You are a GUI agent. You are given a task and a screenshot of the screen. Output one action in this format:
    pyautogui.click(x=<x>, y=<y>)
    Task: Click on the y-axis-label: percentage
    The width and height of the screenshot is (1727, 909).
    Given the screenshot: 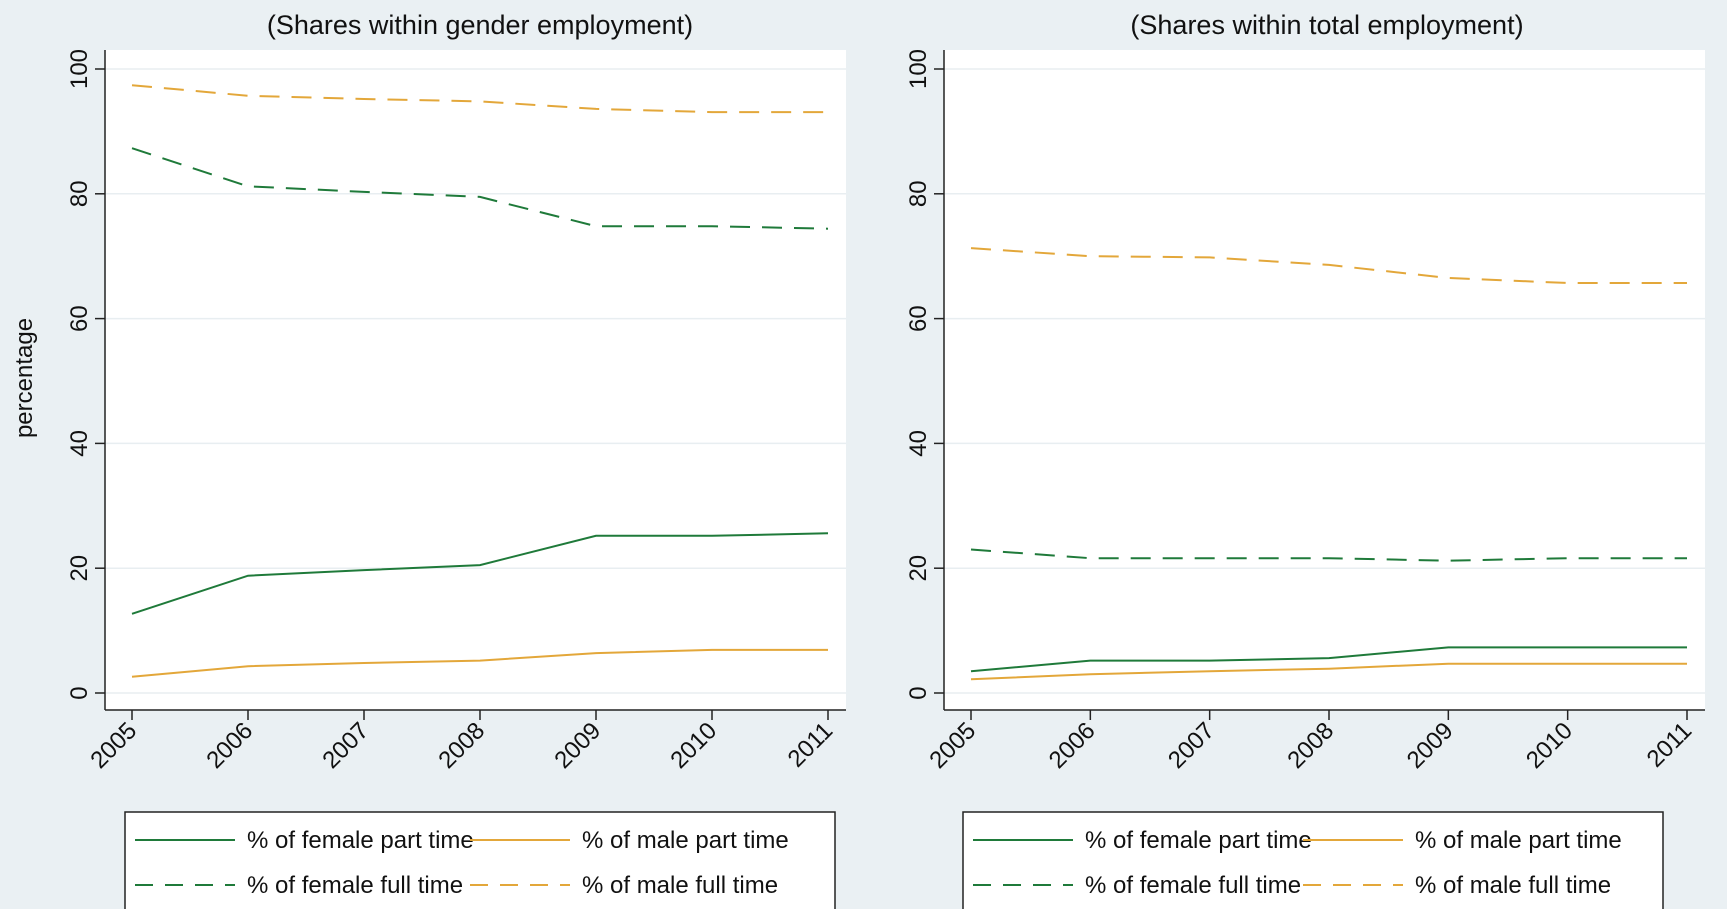 What is the action you would take?
    pyautogui.click(x=24, y=378)
    